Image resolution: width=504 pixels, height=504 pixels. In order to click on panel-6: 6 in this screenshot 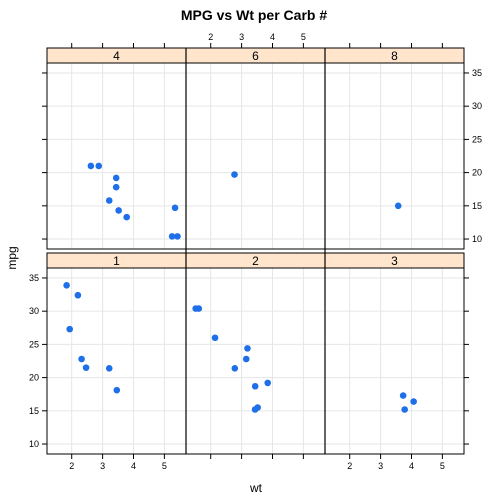, I will do `click(255, 148)`.